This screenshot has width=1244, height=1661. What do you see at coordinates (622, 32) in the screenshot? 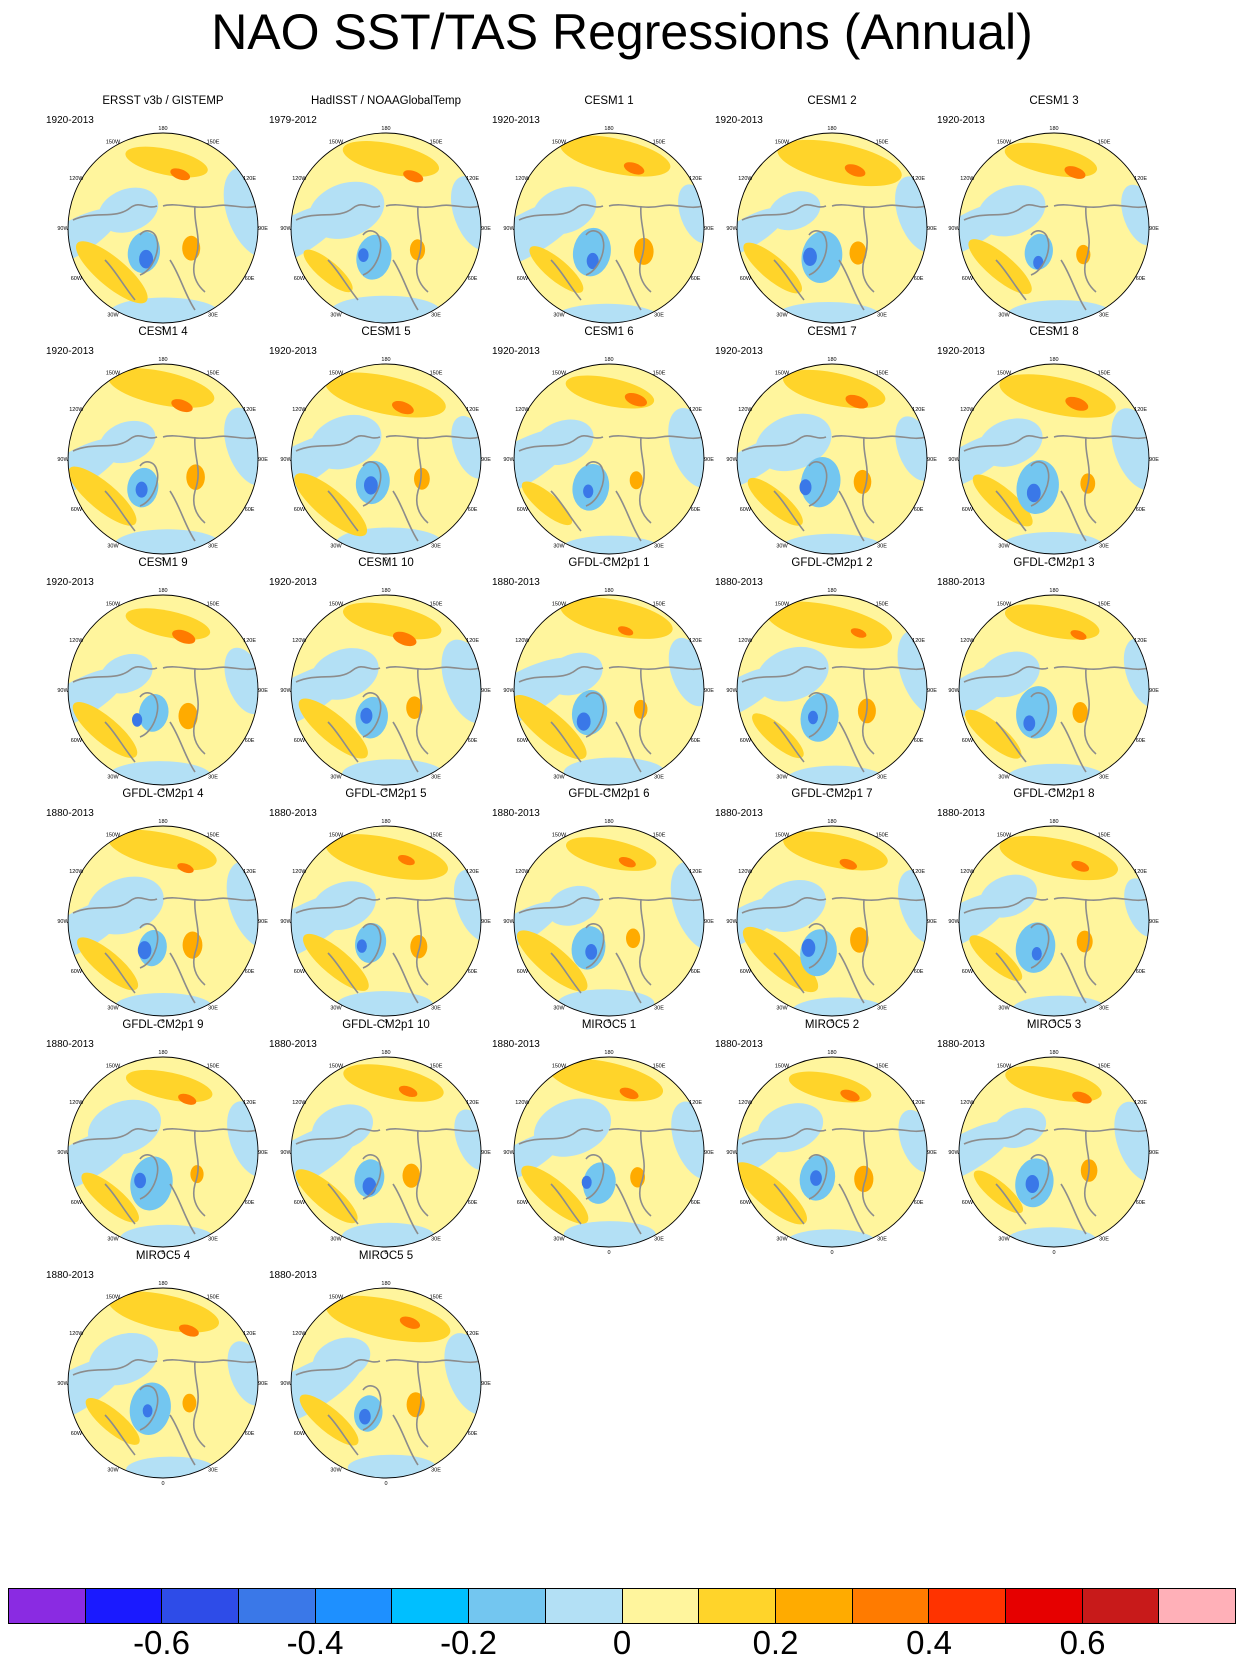
I see `chart-title: NAO SST/TAS Regressions (Annual)` at bounding box center [622, 32].